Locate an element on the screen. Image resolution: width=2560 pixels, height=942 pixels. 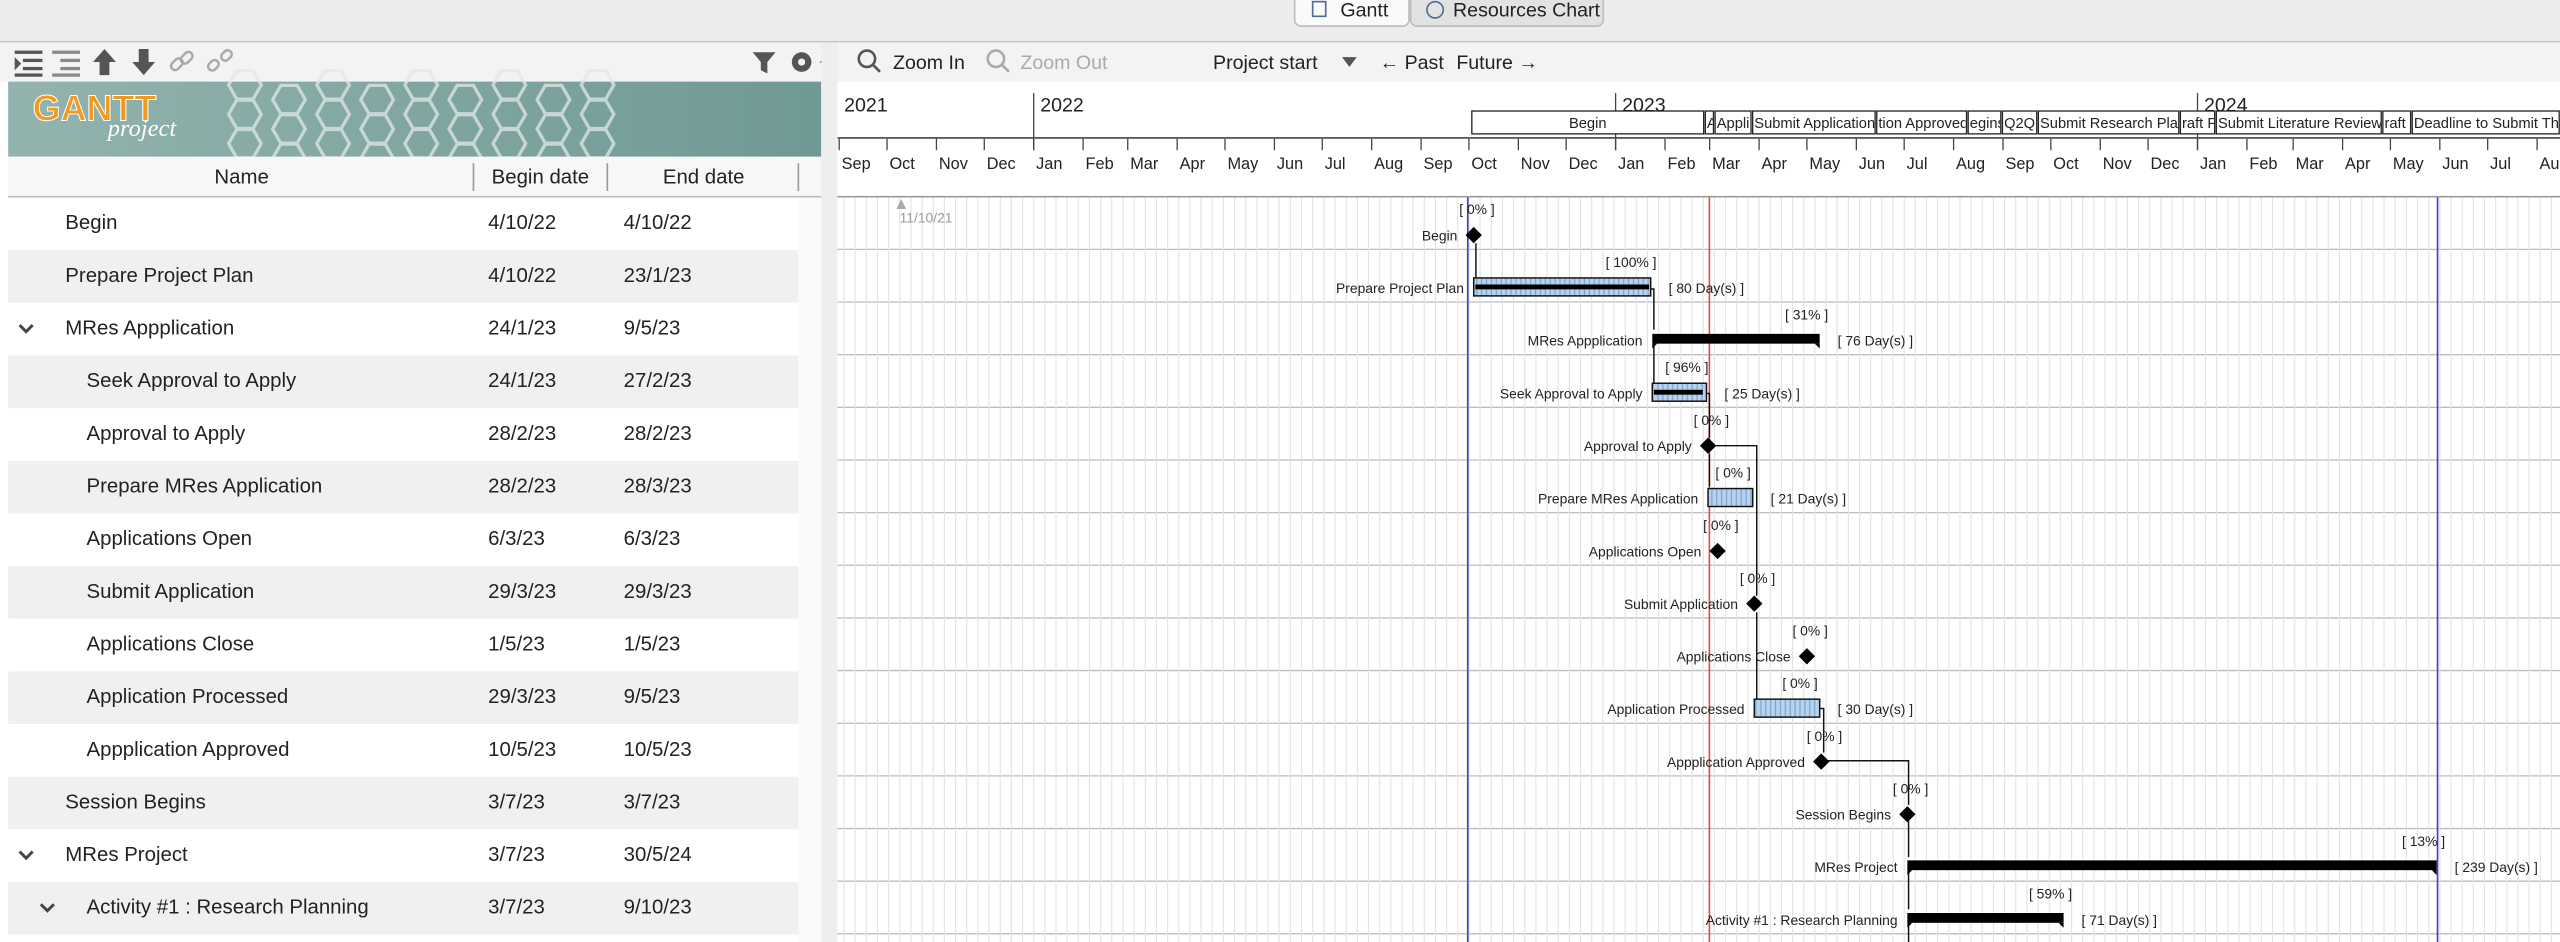
column-header: End date is located at coordinates (704, 177).